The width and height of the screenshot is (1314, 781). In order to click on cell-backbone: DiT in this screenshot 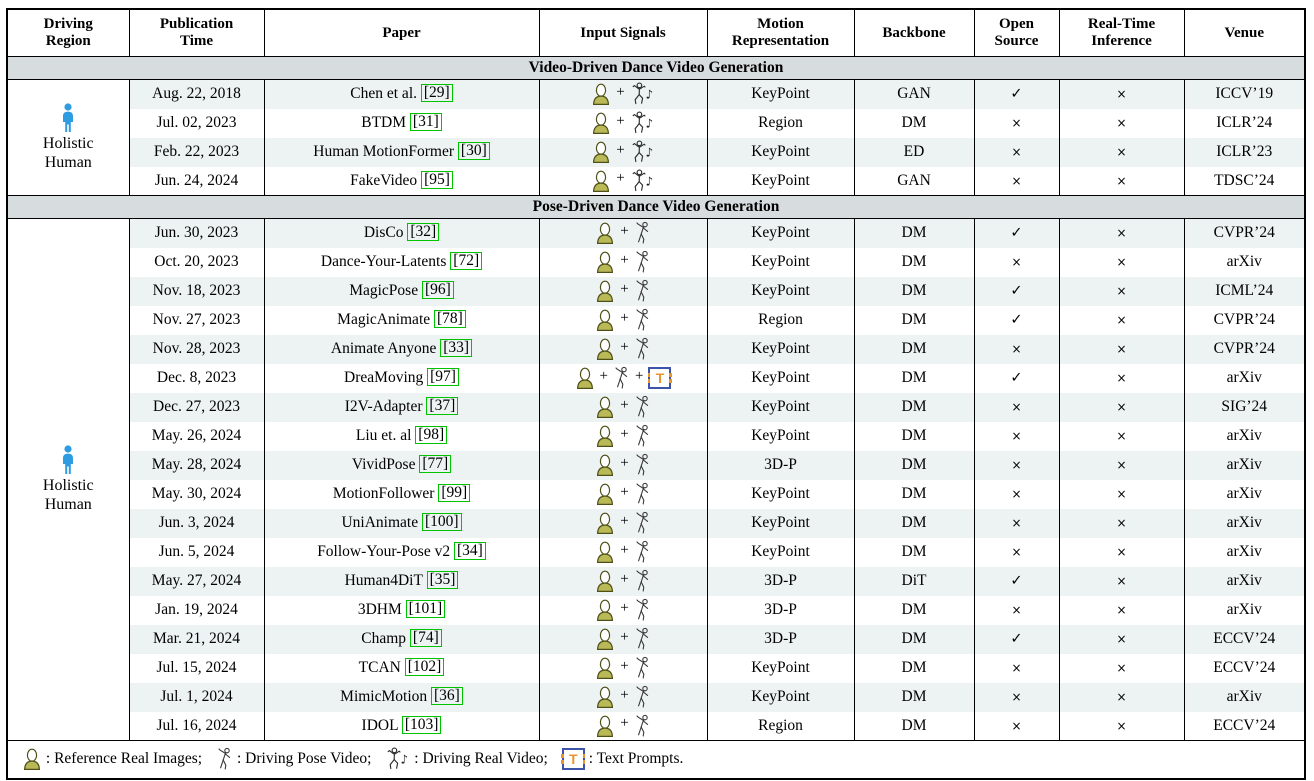, I will do `click(914, 581)`.